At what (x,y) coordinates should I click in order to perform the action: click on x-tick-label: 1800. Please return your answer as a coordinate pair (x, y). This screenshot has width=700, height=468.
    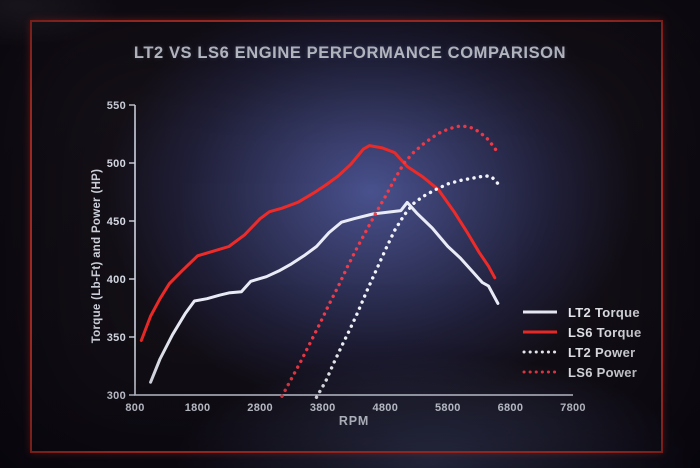
    Looking at the image, I should click on (198, 408).